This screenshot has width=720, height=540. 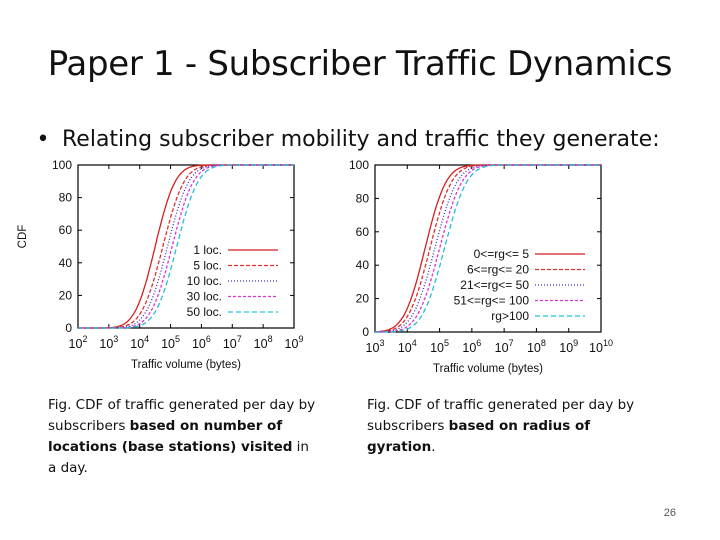 What do you see at coordinates (207, 250) in the screenshot?
I see `legend-entry: 1 loc.` at bounding box center [207, 250].